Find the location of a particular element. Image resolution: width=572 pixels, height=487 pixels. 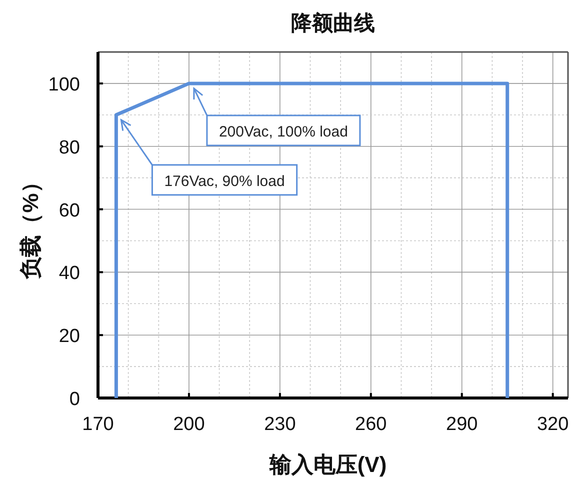

y-tick-label: 0 is located at coordinates (74, 399).